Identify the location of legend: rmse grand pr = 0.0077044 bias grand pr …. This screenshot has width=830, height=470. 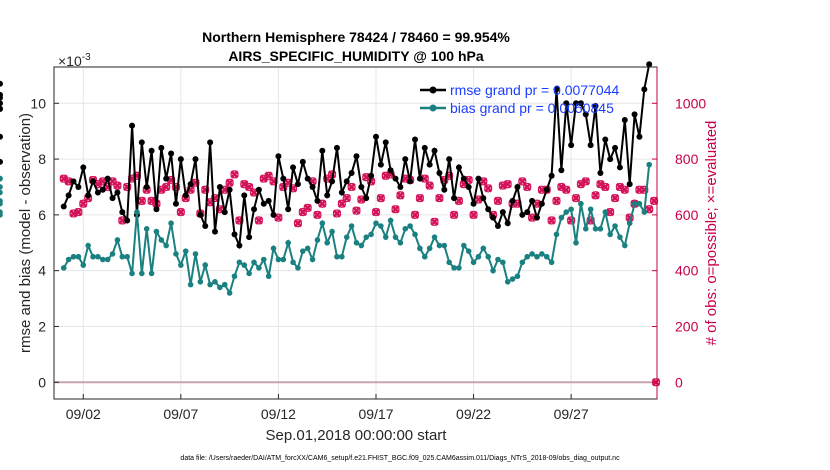
(519, 99).